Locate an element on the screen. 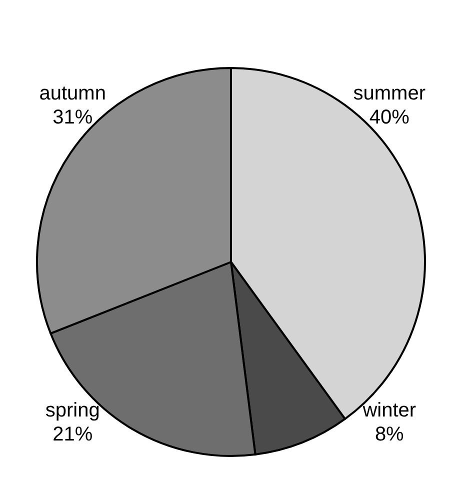 The height and width of the screenshot is (502, 457). slice-label: winter is located at coordinates (389, 410).